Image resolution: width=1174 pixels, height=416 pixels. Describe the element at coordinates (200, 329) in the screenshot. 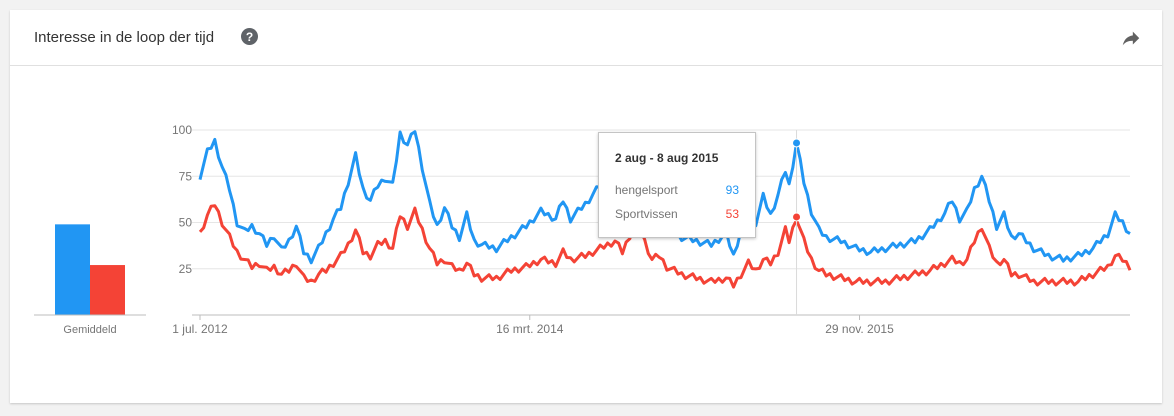

I see `x-tick-label: 1 jul. 2012` at that location.